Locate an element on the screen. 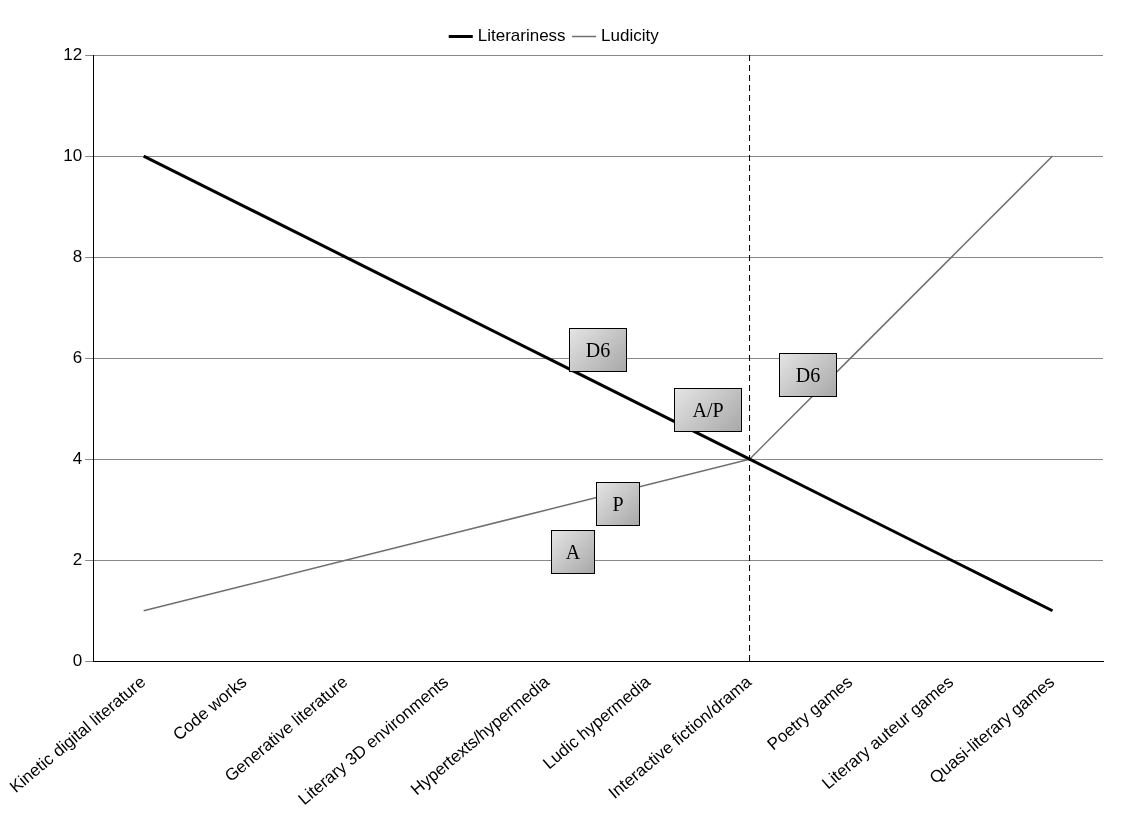  y-tick-label: 4 is located at coordinates (77, 458).